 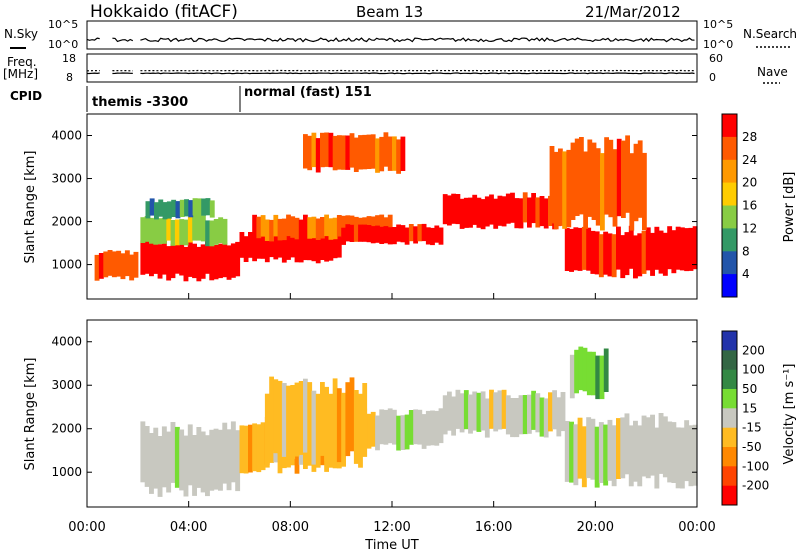 What do you see at coordinates (749, 408) in the screenshot?
I see `velocity-colorbar-tick: 15` at bounding box center [749, 408].